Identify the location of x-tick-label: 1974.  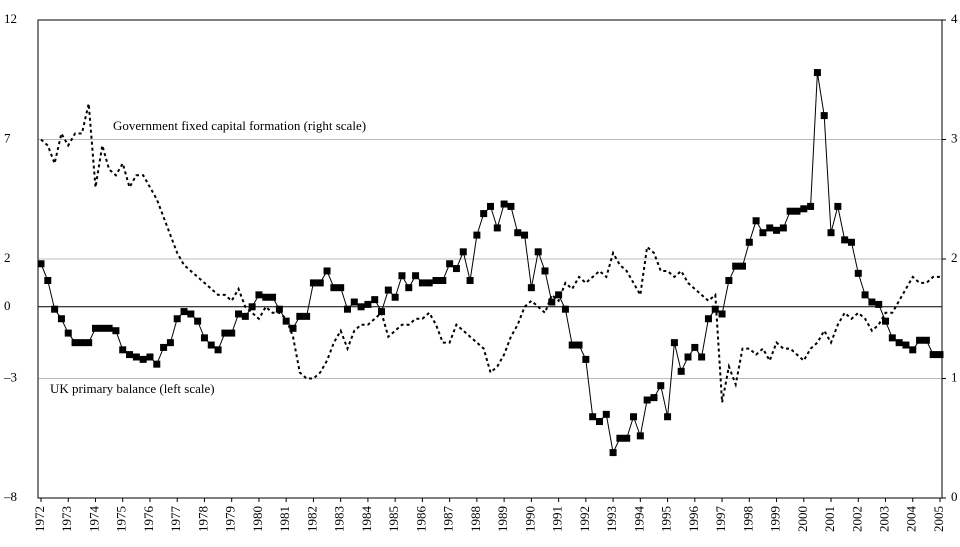
(93, 519).